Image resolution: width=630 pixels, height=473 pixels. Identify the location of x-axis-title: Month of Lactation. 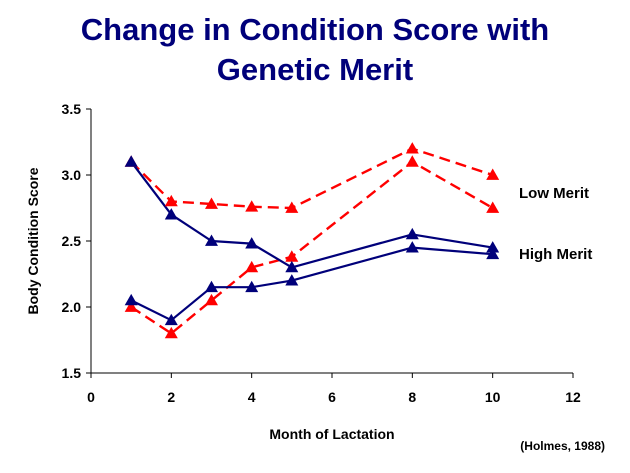
(331, 434).